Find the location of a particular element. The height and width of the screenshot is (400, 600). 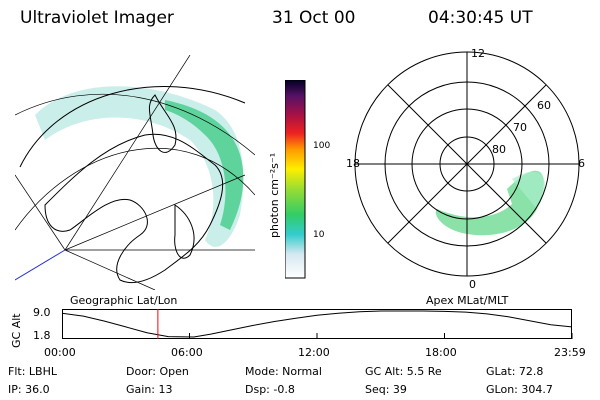

status-seq: Seq: 39 is located at coordinates (386, 389).